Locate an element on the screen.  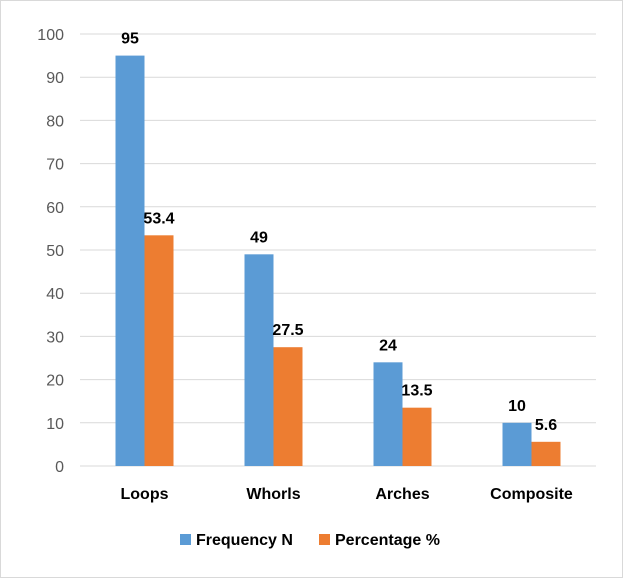
data-label: 95 is located at coordinates (130, 39).